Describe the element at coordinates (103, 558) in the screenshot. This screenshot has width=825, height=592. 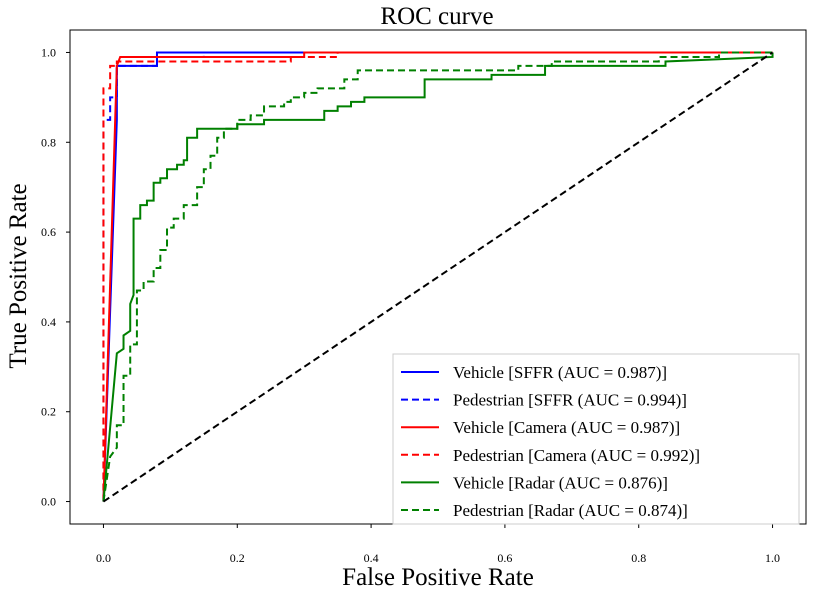
I see `x-tick-label: 0.0` at that location.